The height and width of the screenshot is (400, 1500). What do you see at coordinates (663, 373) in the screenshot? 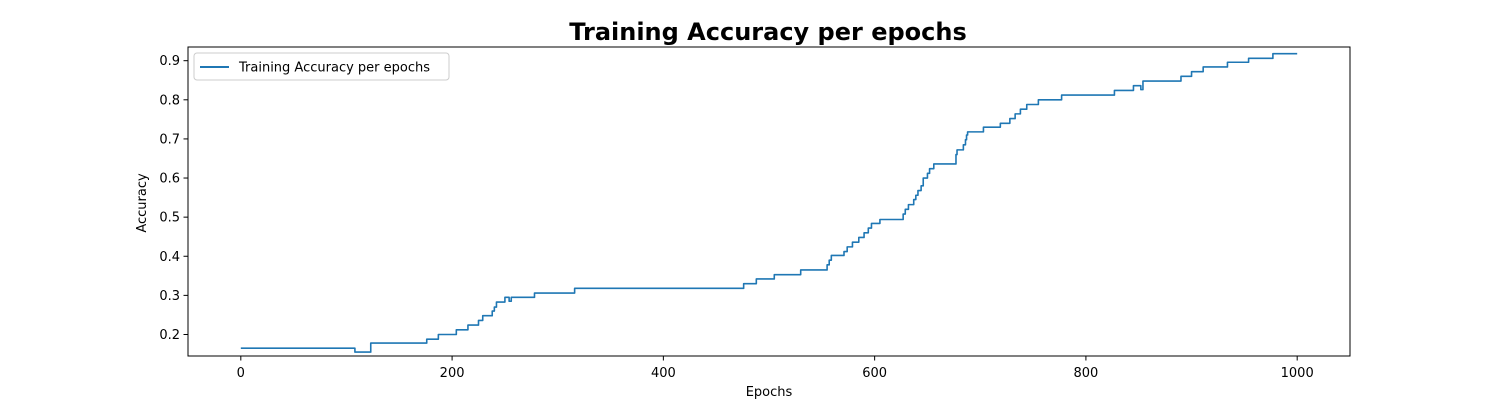
I see `x-tick-label: 400` at bounding box center [663, 373].